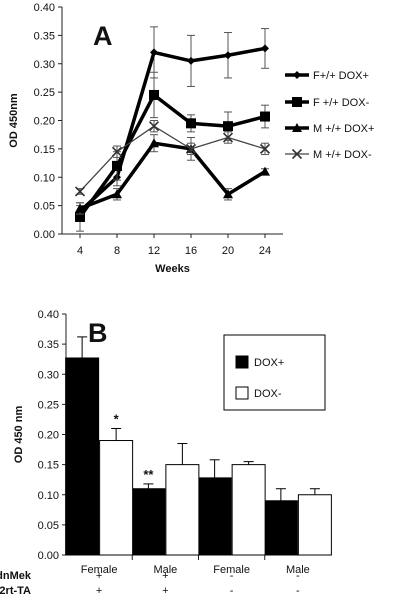  I want to click on significance-marker: **, so click(148, 474).